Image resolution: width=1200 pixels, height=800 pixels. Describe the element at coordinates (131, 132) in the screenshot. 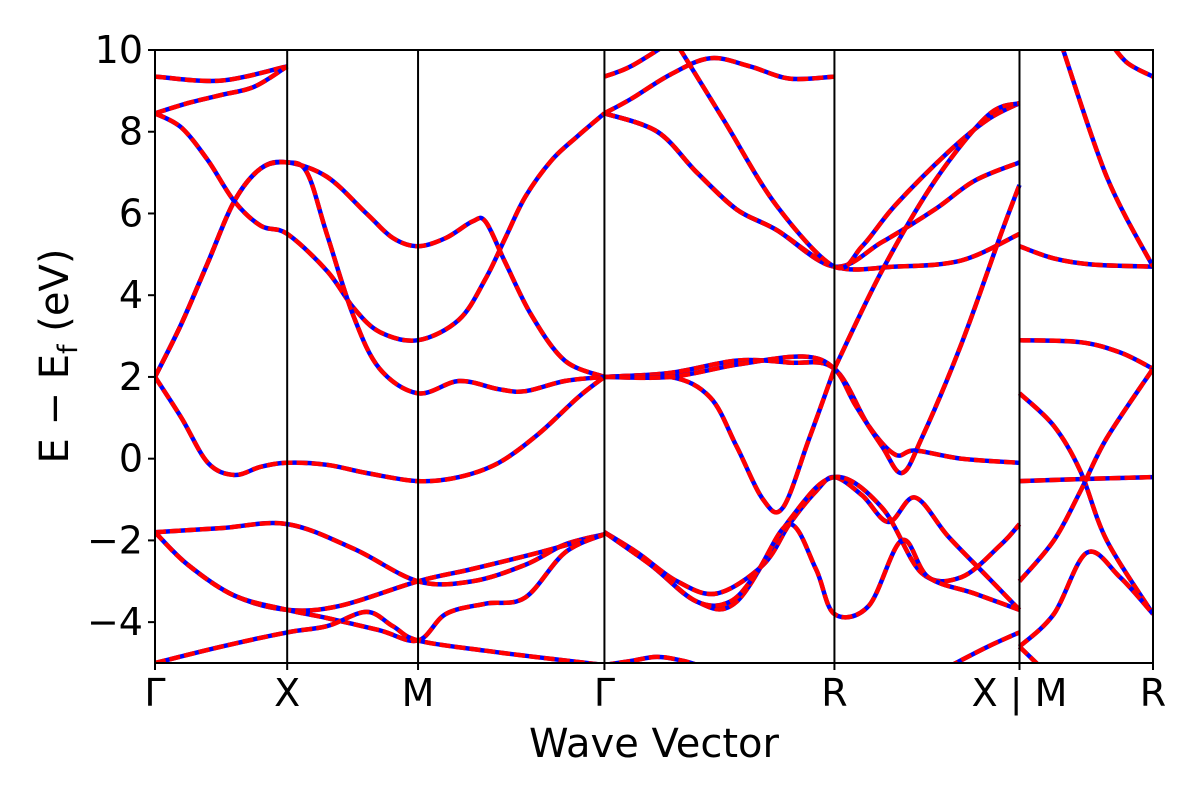

I see `y-tick-label: 8` at that location.